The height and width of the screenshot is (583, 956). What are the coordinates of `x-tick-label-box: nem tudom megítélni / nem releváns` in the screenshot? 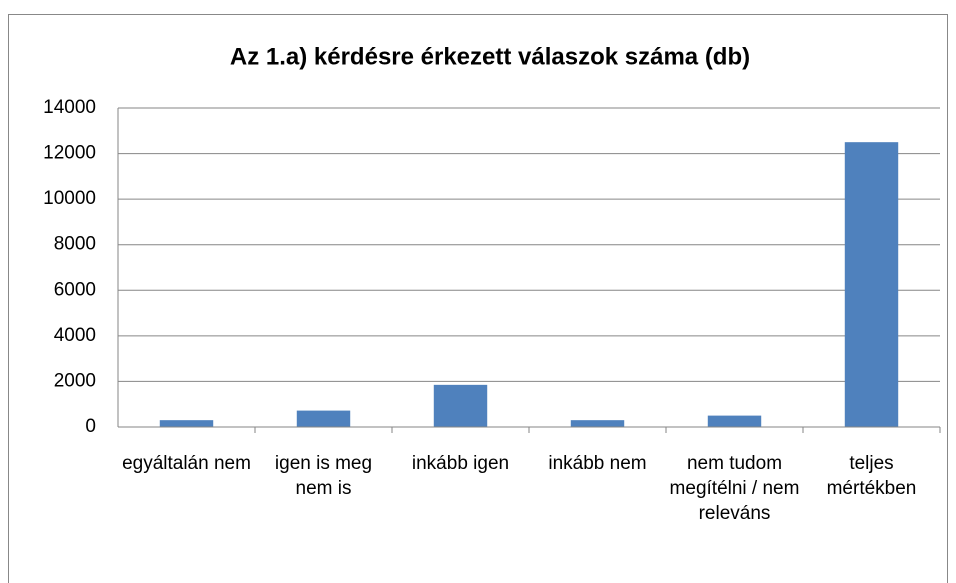 It's located at (734, 488).